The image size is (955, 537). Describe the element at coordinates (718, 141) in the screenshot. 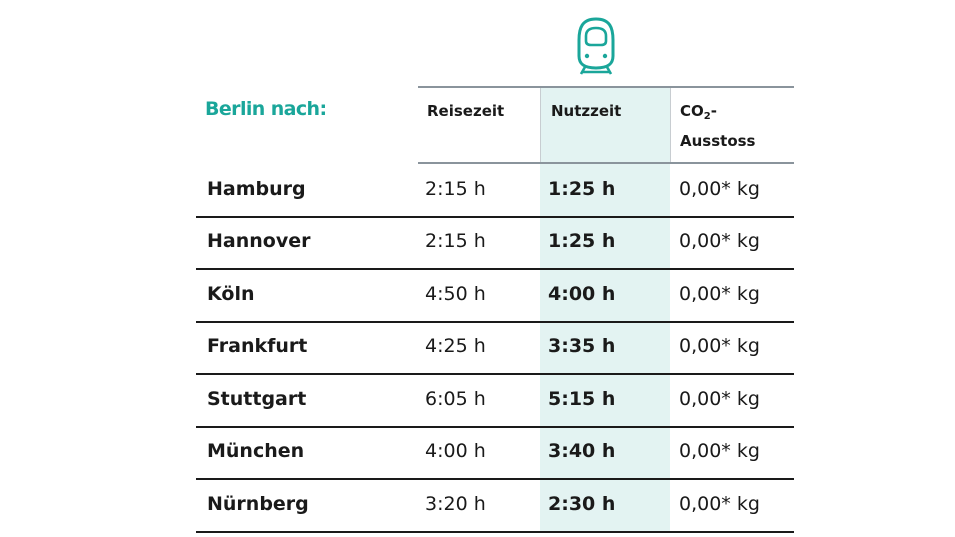

I see `co2-label-line2: Ausstoss` at that location.